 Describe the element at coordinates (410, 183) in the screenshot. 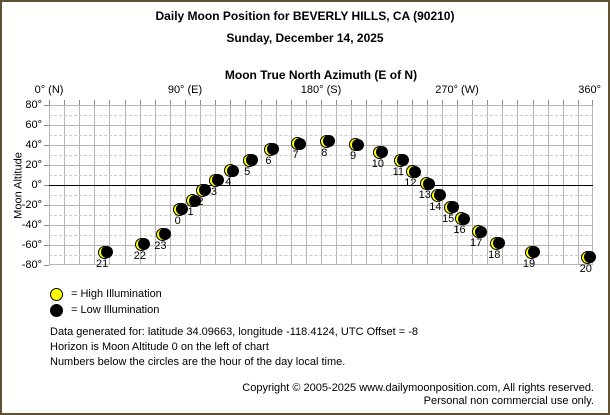

I see `hour-label-12: 12` at that location.